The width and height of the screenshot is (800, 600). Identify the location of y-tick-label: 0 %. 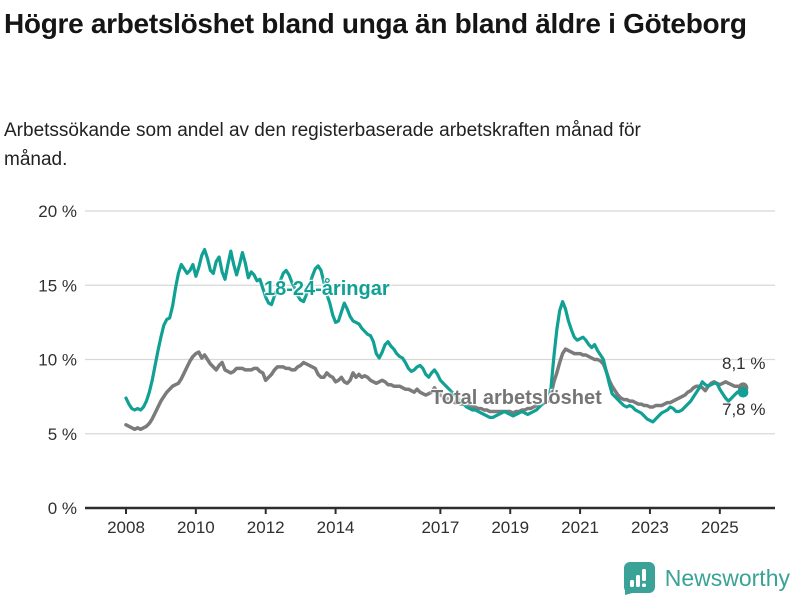
(62, 508).